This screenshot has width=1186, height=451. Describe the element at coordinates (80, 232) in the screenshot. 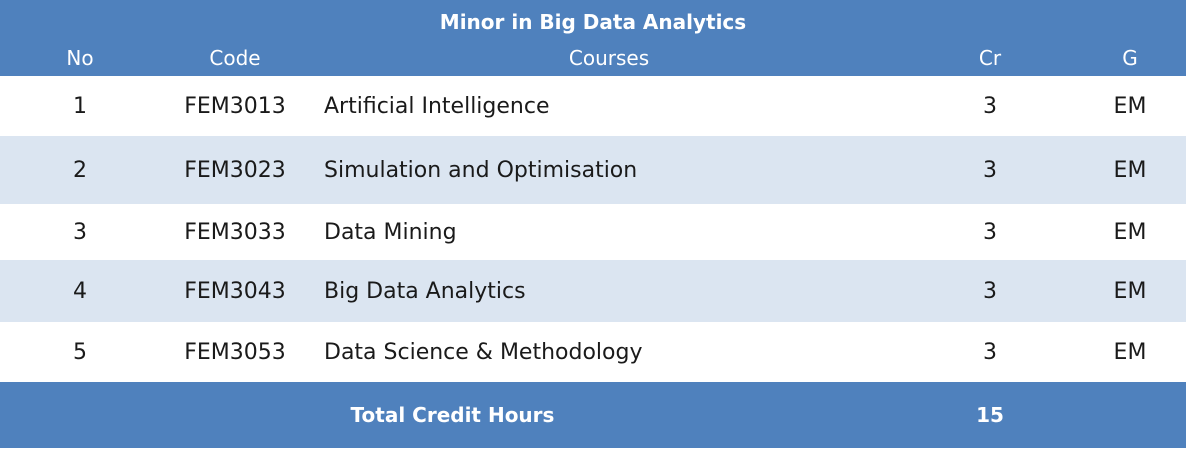

I see `row-no: 3` at that location.